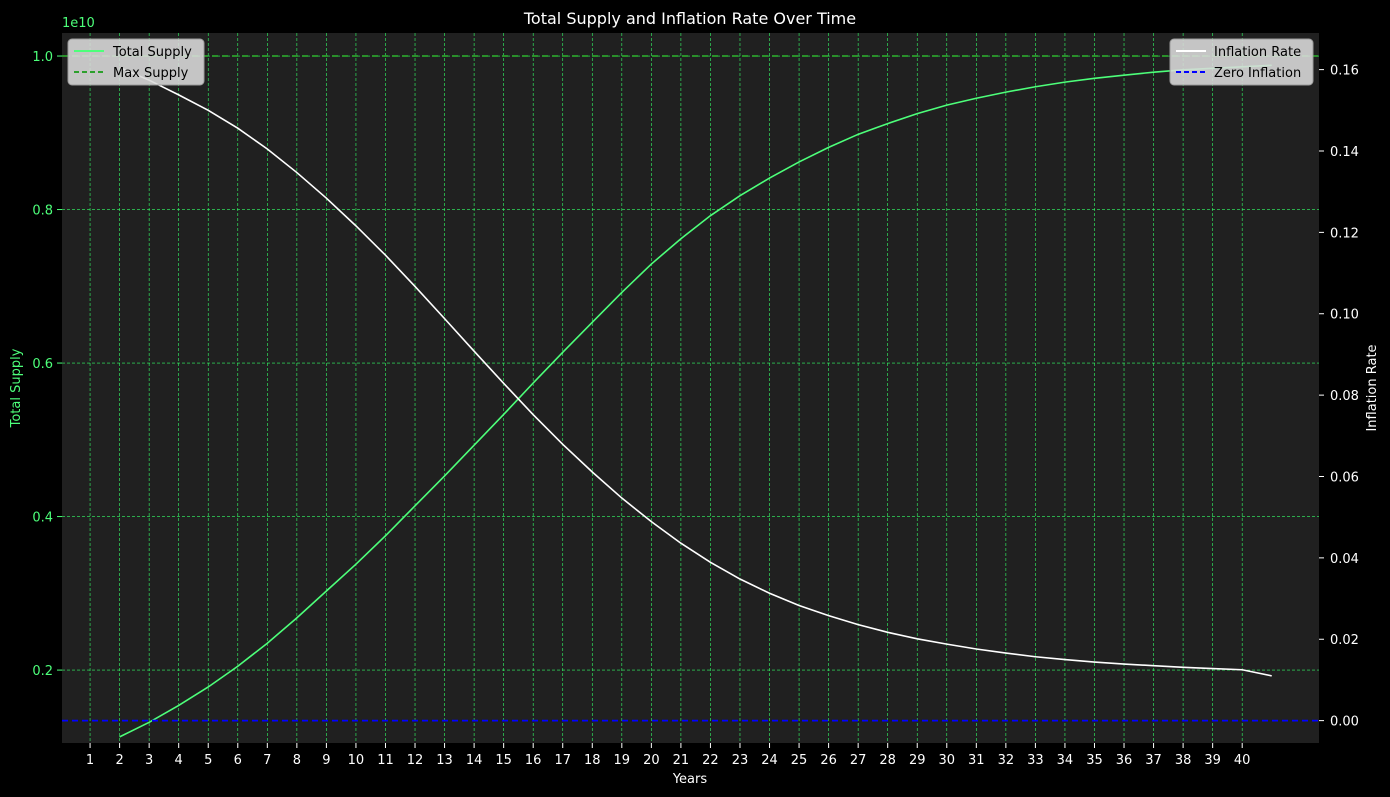 This screenshot has height=797, width=1390. Describe the element at coordinates (90, 760) in the screenshot. I see `x-tick-label: 1` at that location.